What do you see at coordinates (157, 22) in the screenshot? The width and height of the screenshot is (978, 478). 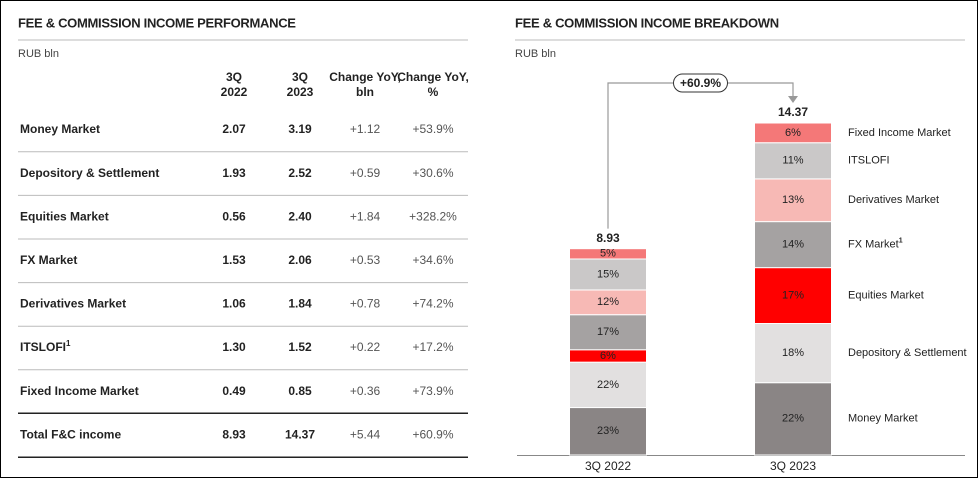 I see `table-title: FEE & COMMISSION INCOME PERFORMANCE` at bounding box center [157, 22].